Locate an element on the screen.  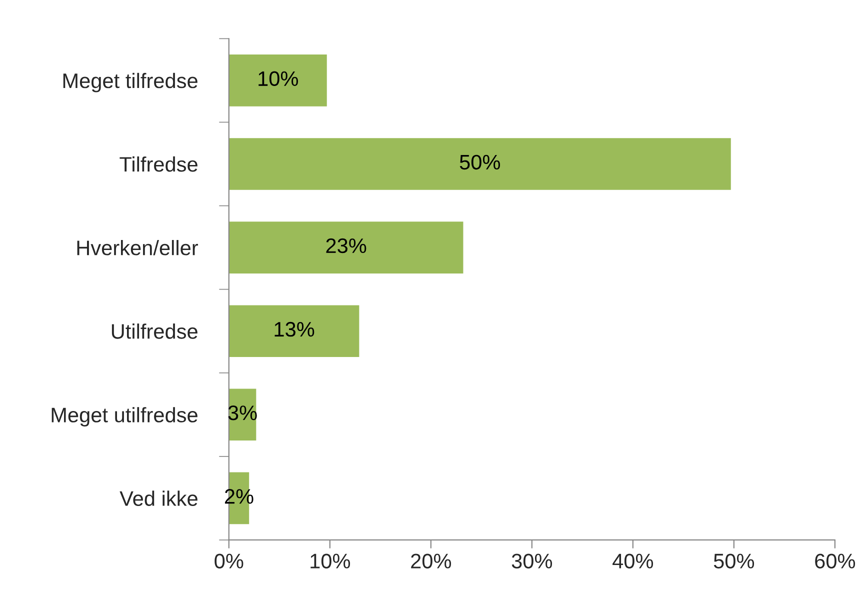
y-tick-label: Hverken/eller is located at coordinates (137, 248).